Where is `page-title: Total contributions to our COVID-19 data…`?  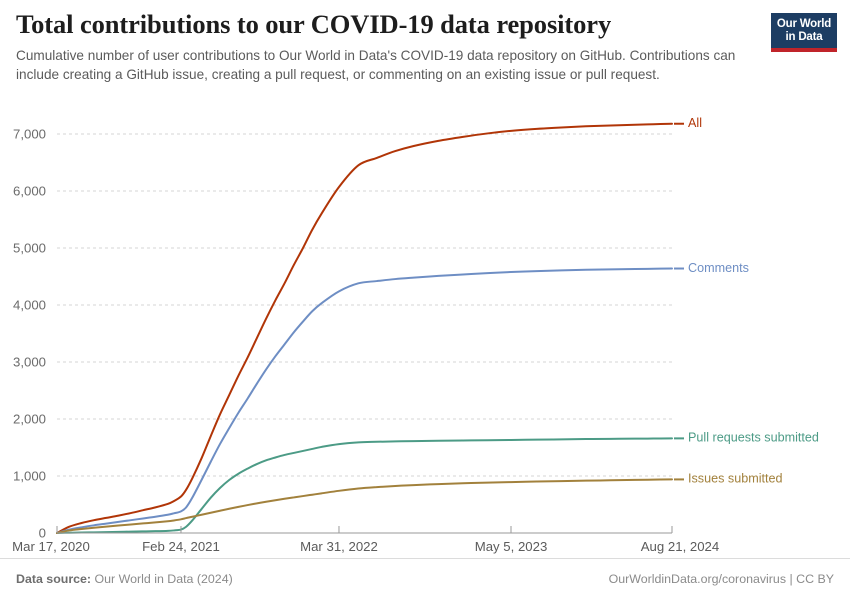
page-title: Total contributions to our COVID-19 data… is located at coordinates (314, 24).